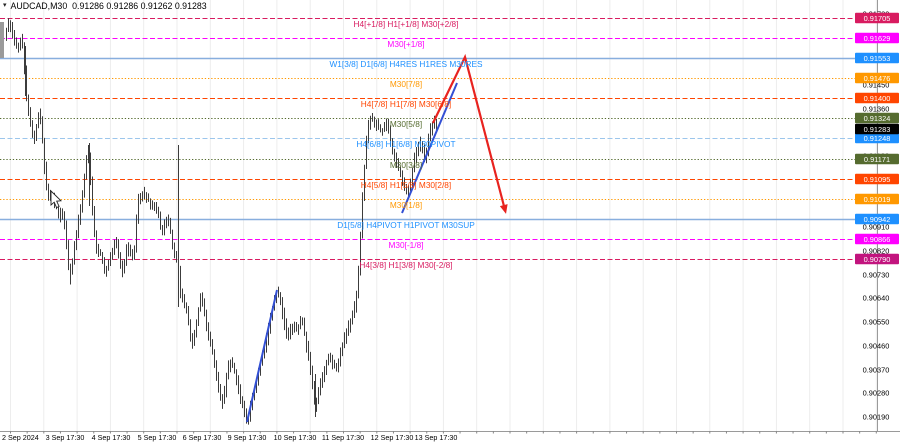 Image resolution: width=900 pixels, height=443 pixels. I want to click on murrey-level-label: M30[3/8], so click(406, 165).